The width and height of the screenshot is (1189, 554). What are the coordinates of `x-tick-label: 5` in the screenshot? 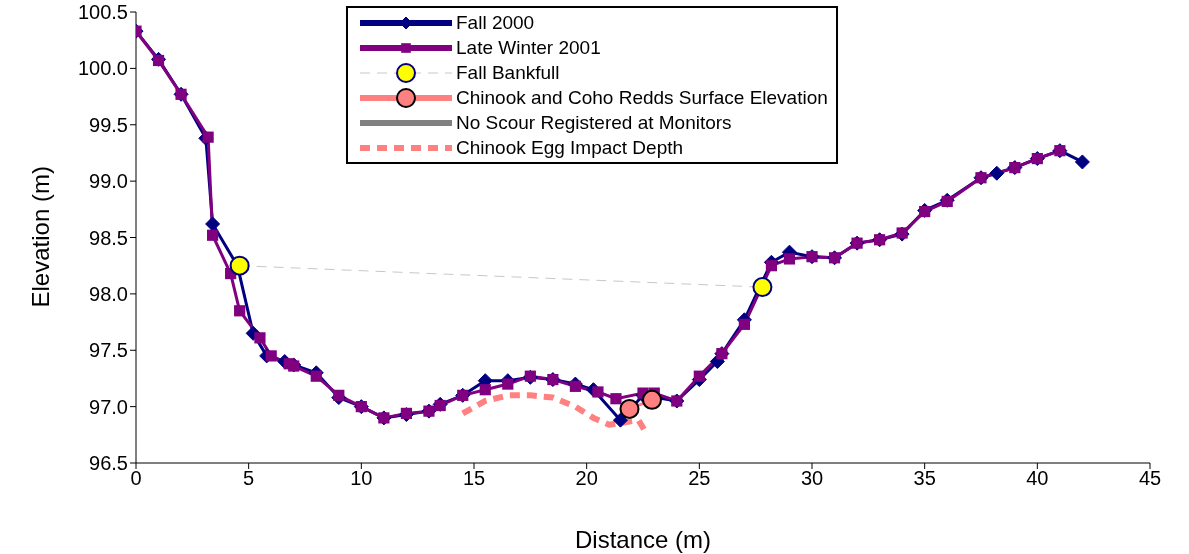 It's located at (249, 478).